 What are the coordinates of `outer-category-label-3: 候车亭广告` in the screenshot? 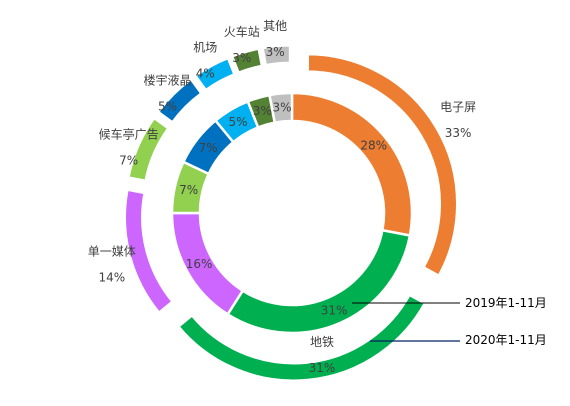 It's located at (129, 133).